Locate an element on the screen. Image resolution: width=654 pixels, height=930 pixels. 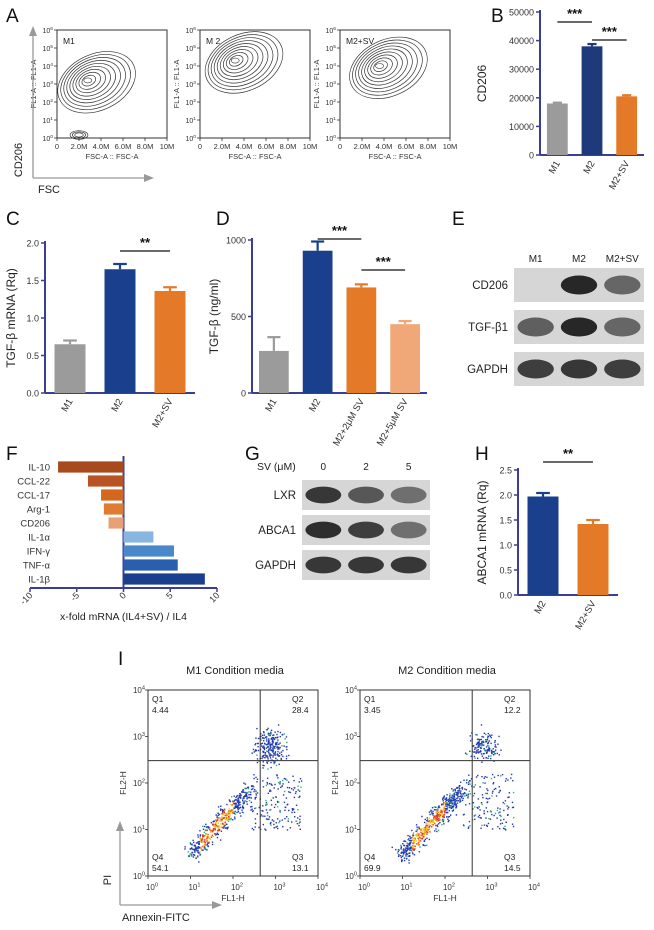
plot-label: M1 is located at coordinates (69, 41).